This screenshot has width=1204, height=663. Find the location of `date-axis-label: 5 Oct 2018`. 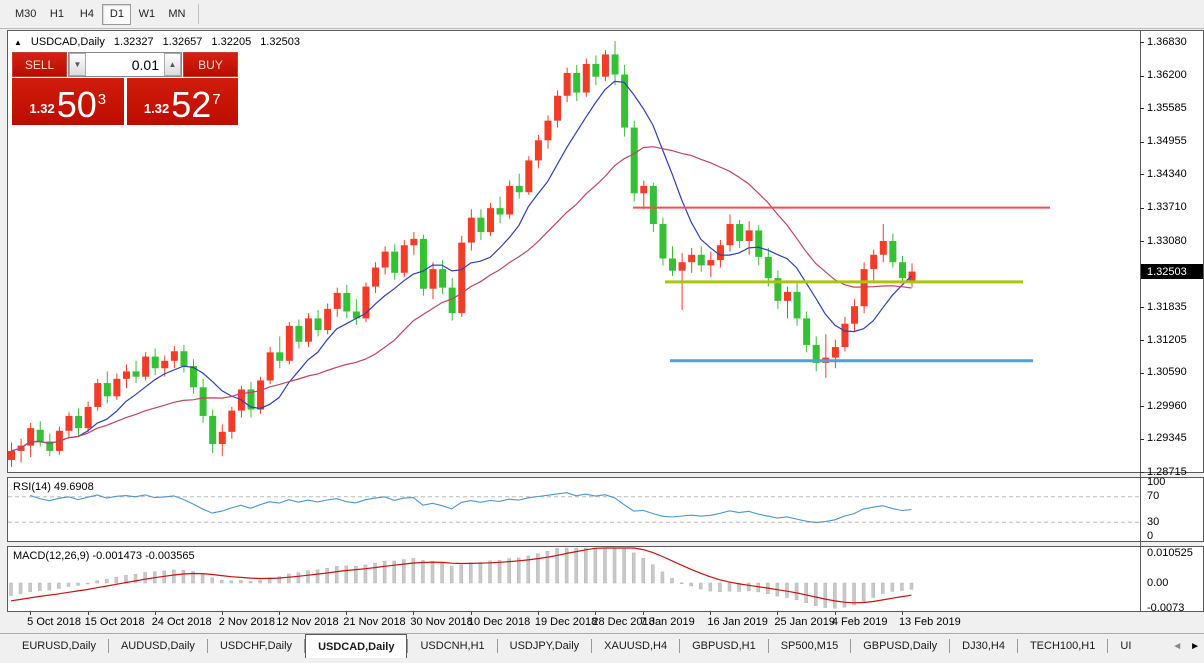

date-axis-label: 5 Oct 2018 is located at coordinates (54, 622).